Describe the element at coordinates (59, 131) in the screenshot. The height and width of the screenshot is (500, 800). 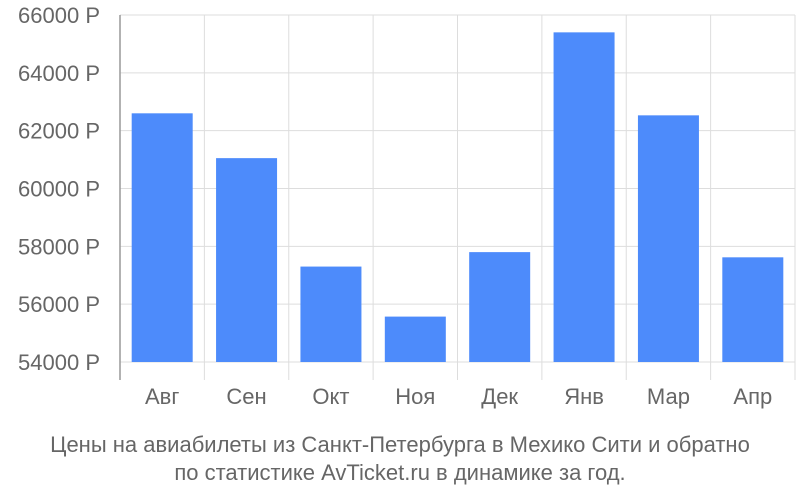
I see `y-tick-label: 62000 Р` at that location.